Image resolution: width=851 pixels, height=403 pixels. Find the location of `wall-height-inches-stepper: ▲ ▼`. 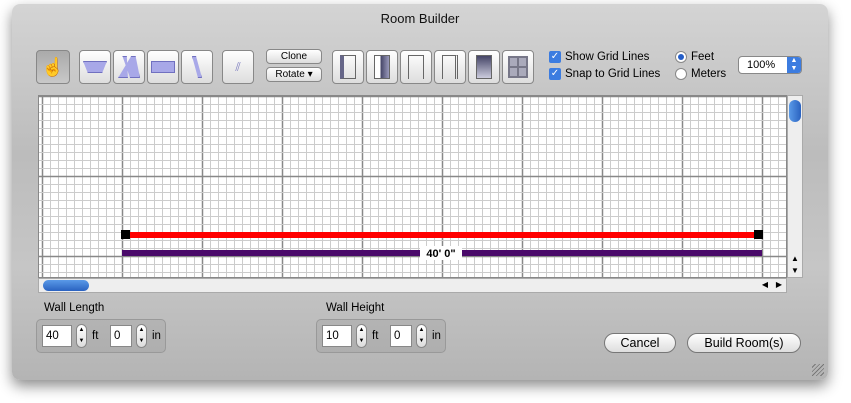

wall-height-inches-stepper: ▲ ▼ is located at coordinates (421, 336).